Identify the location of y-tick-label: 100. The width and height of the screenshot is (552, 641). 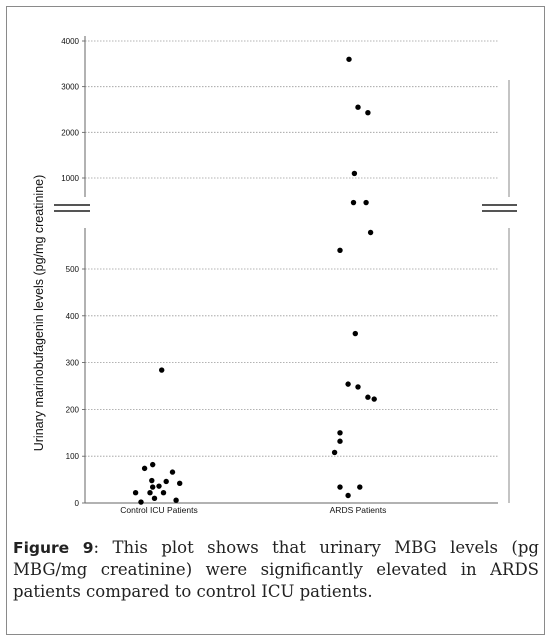
(73, 456).